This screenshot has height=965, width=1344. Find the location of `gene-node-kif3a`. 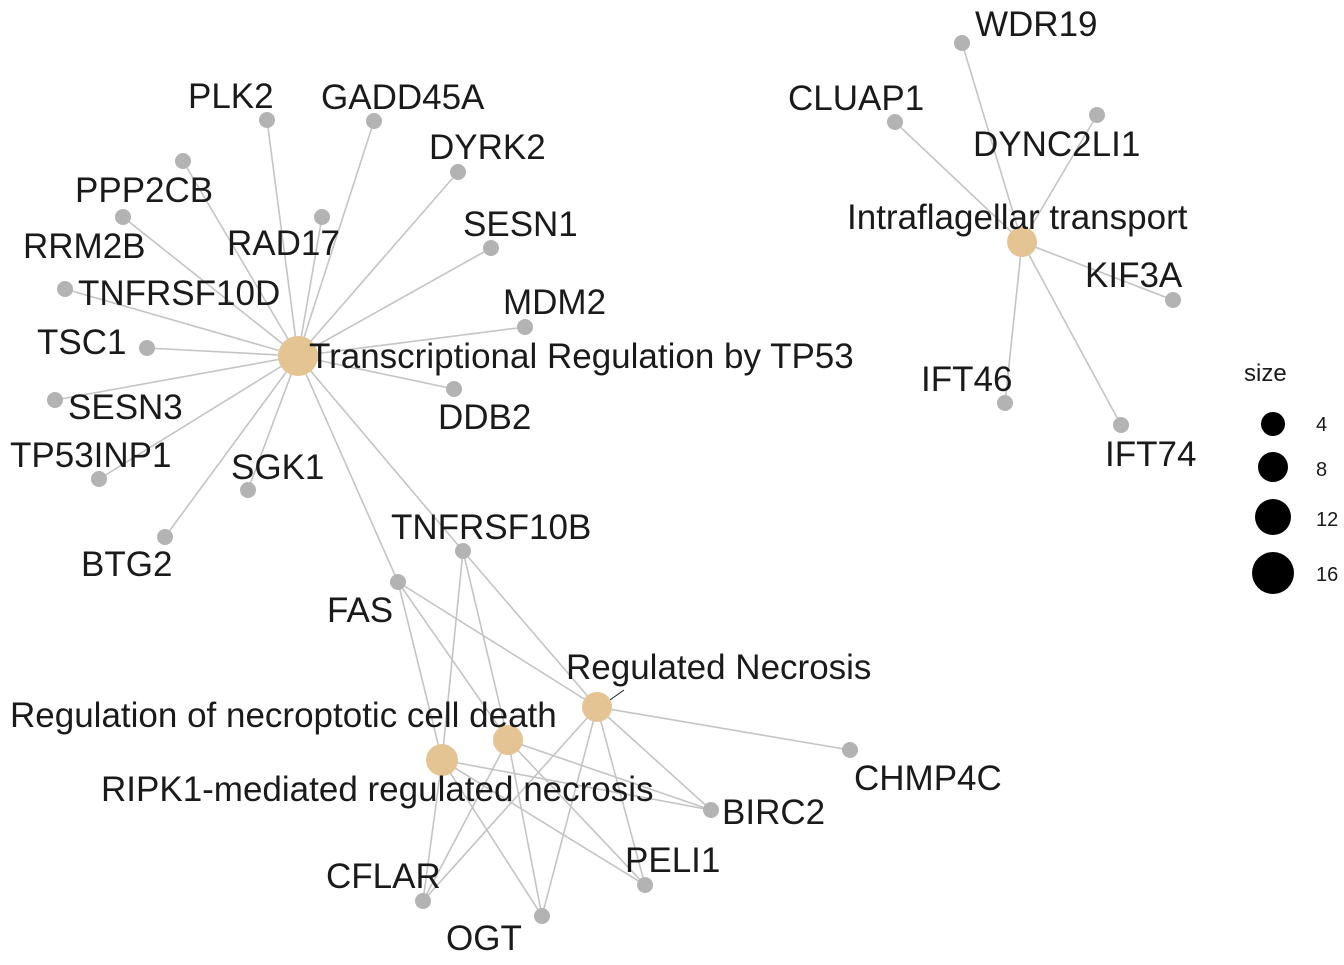

gene-node-kif3a is located at coordinates (1173, 300).